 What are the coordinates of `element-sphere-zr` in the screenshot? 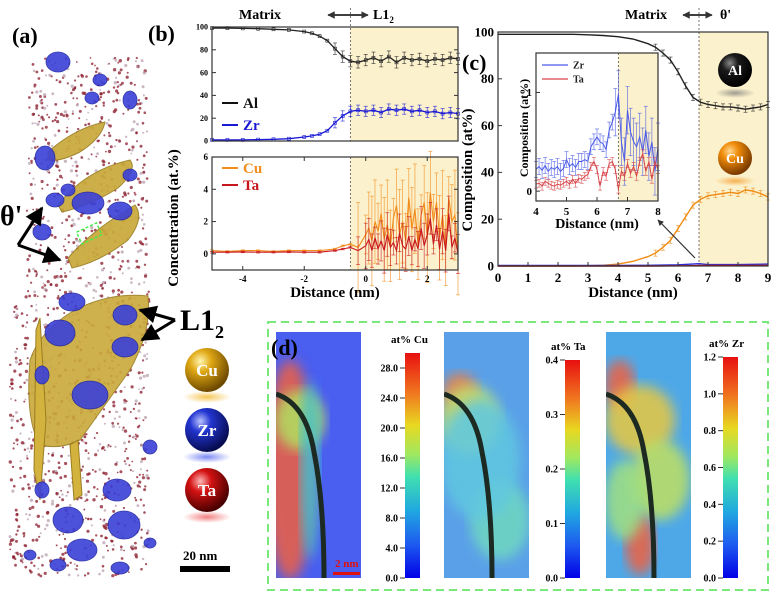 It's located at (207, 430).